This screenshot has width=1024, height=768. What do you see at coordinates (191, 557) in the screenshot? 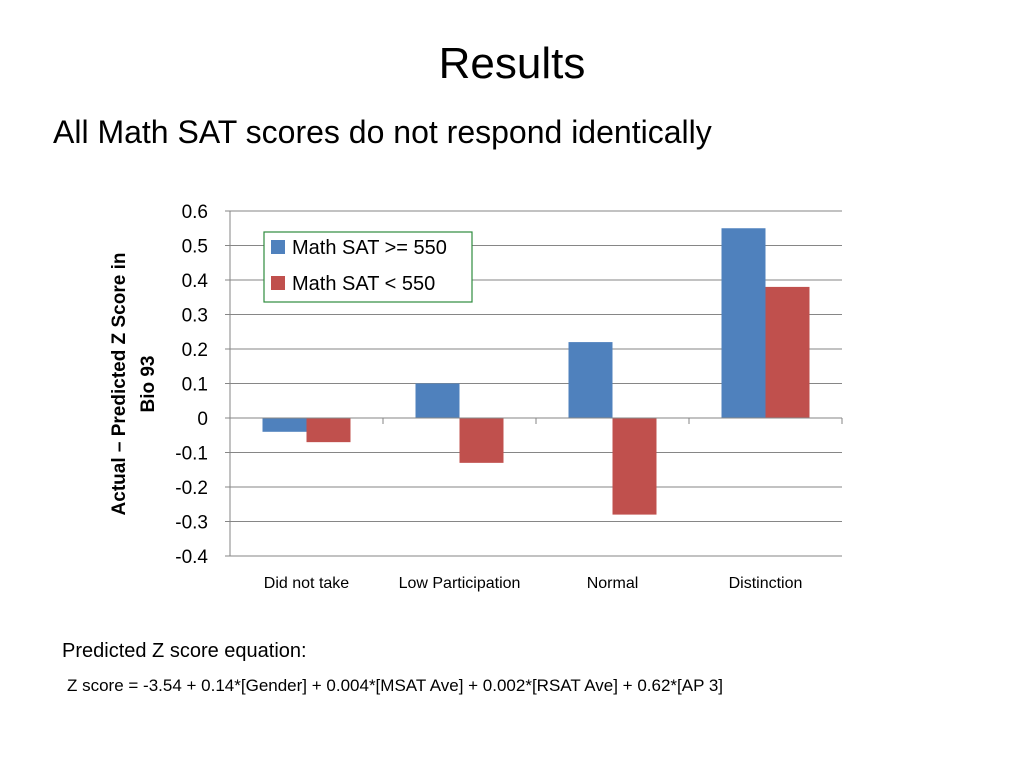
I see `y-tick-label: -0.4` at bounding box center [191, 557].